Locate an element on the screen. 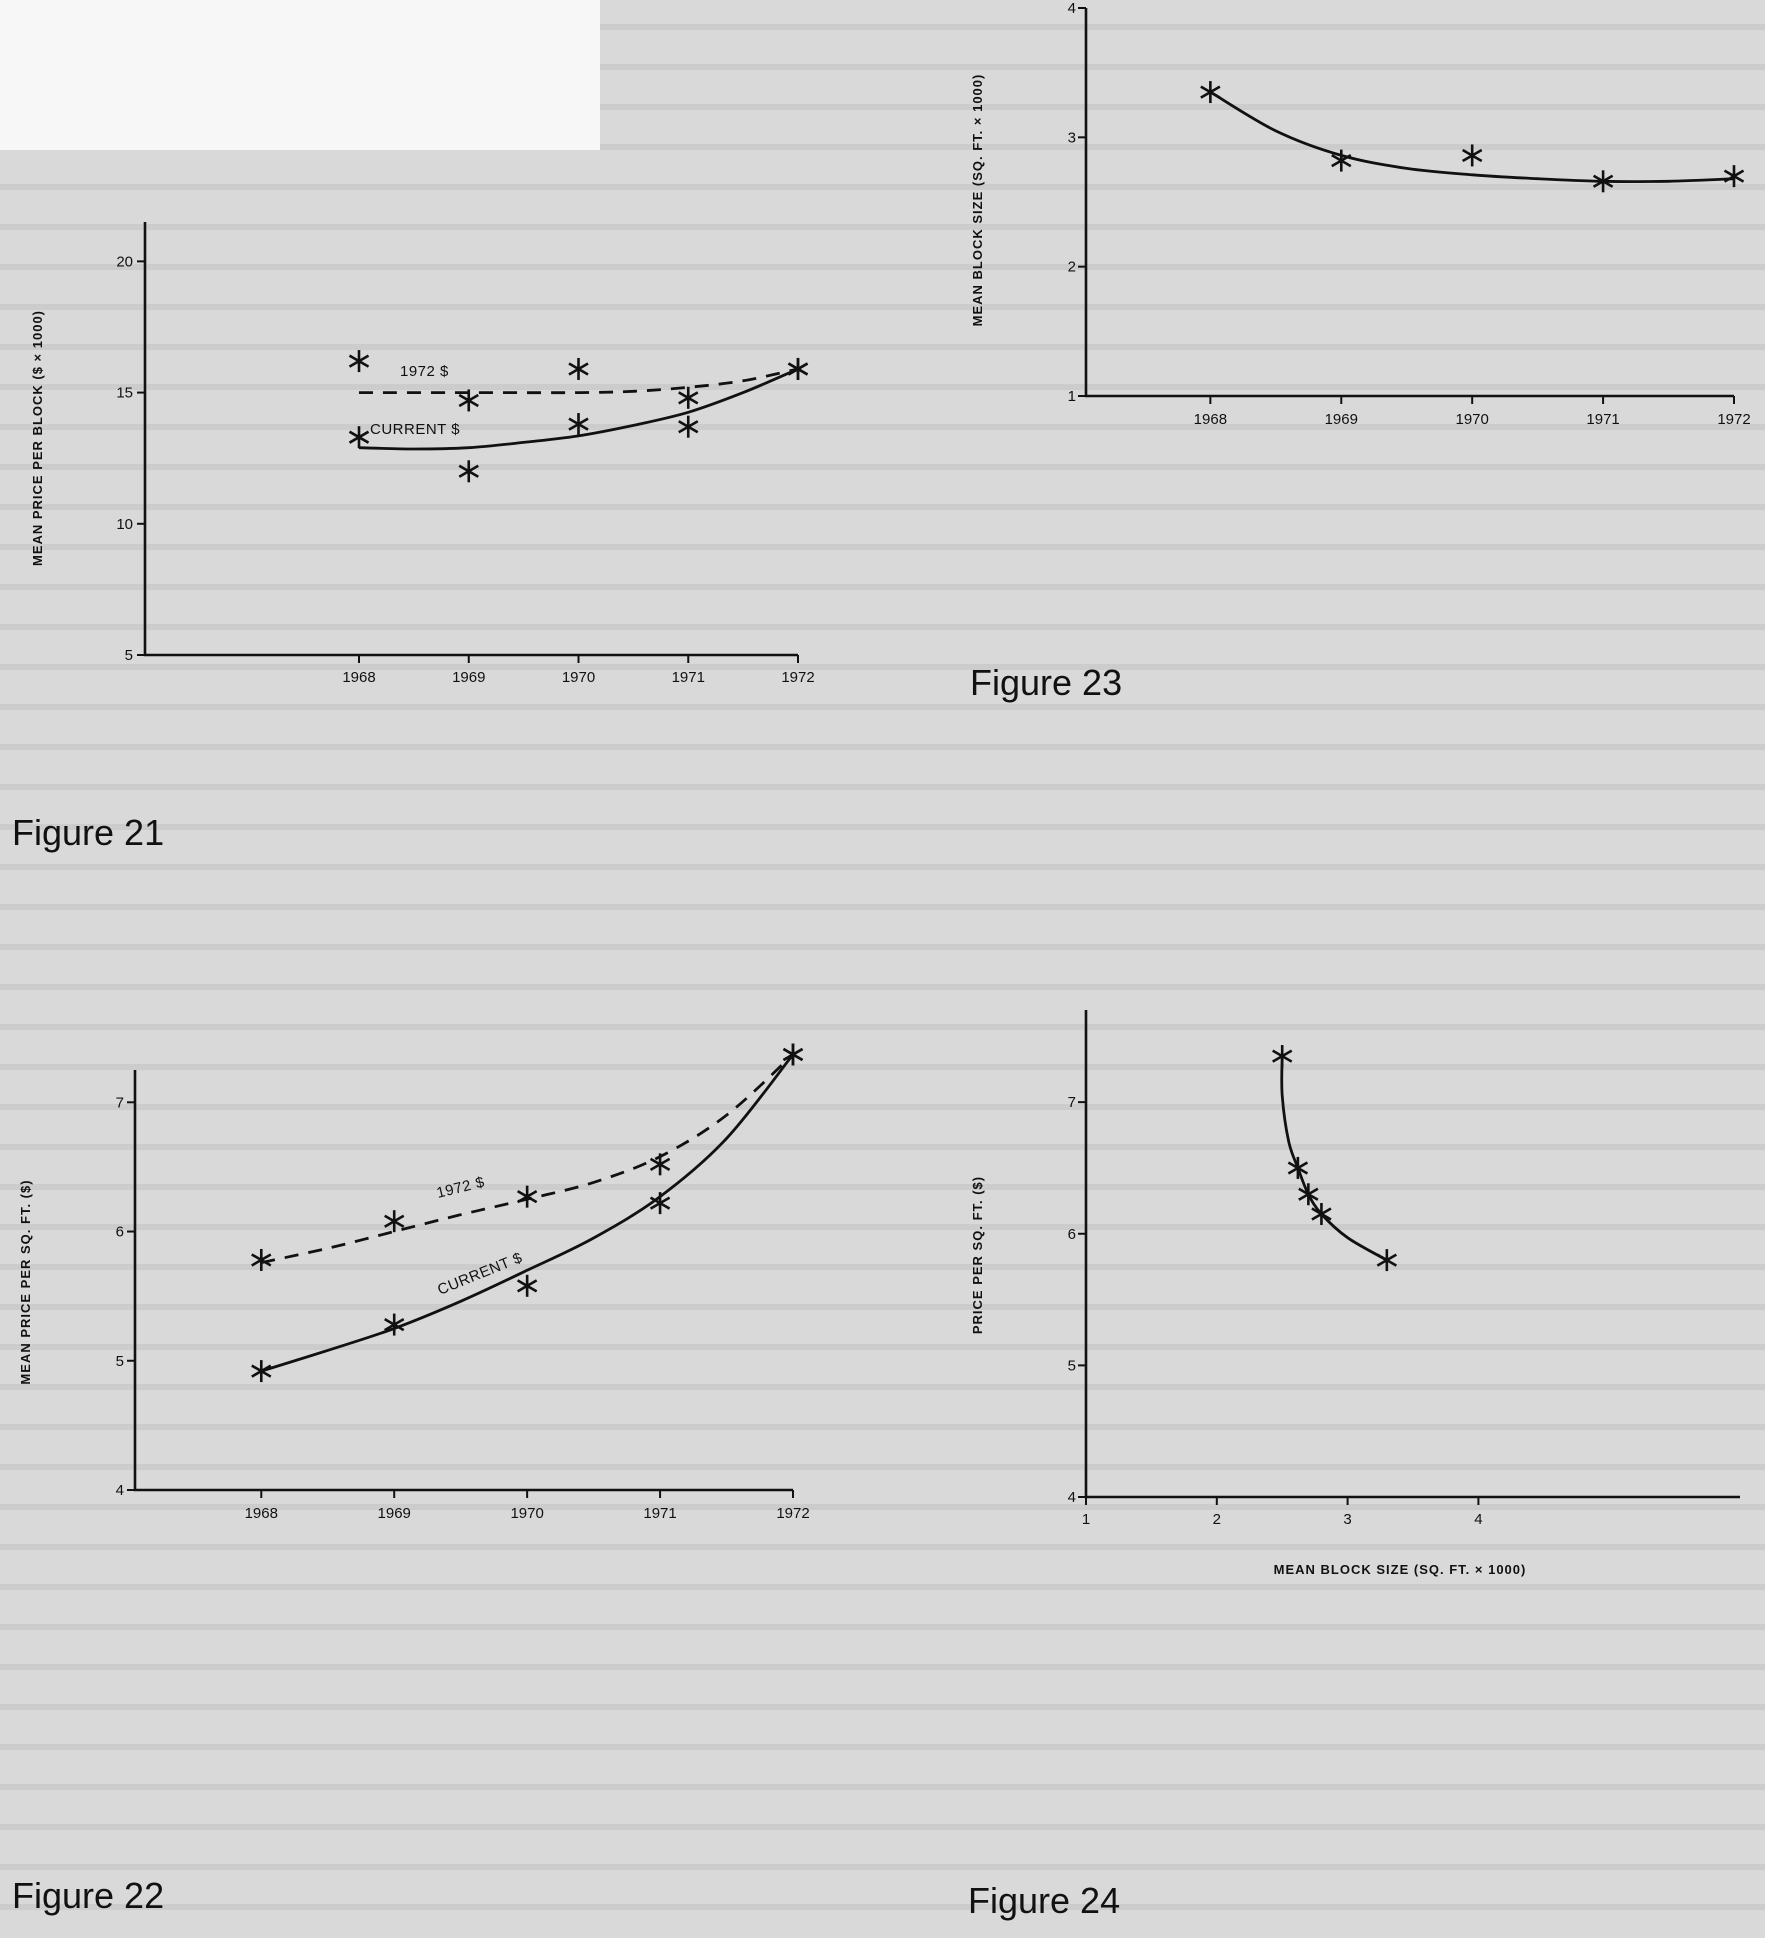  y-tick-label: 1 is located at coordinates (1072, 396).